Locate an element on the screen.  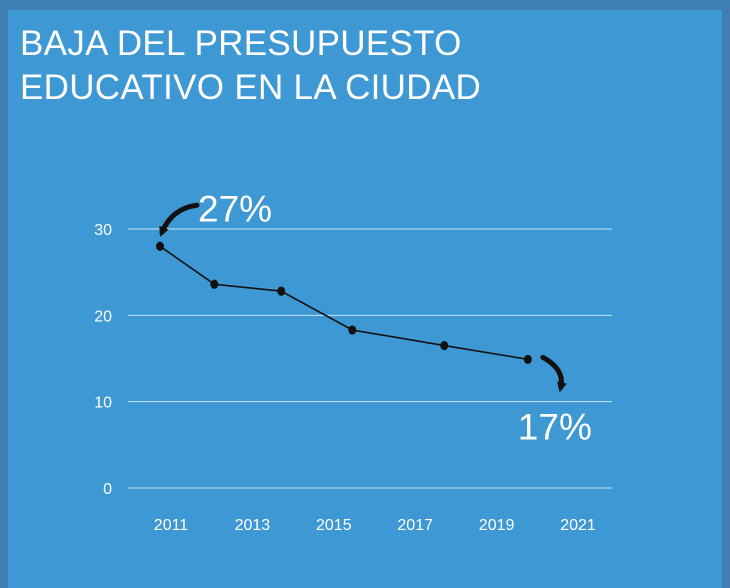
annotation-end: 17% is located at coordinates (555, 426).